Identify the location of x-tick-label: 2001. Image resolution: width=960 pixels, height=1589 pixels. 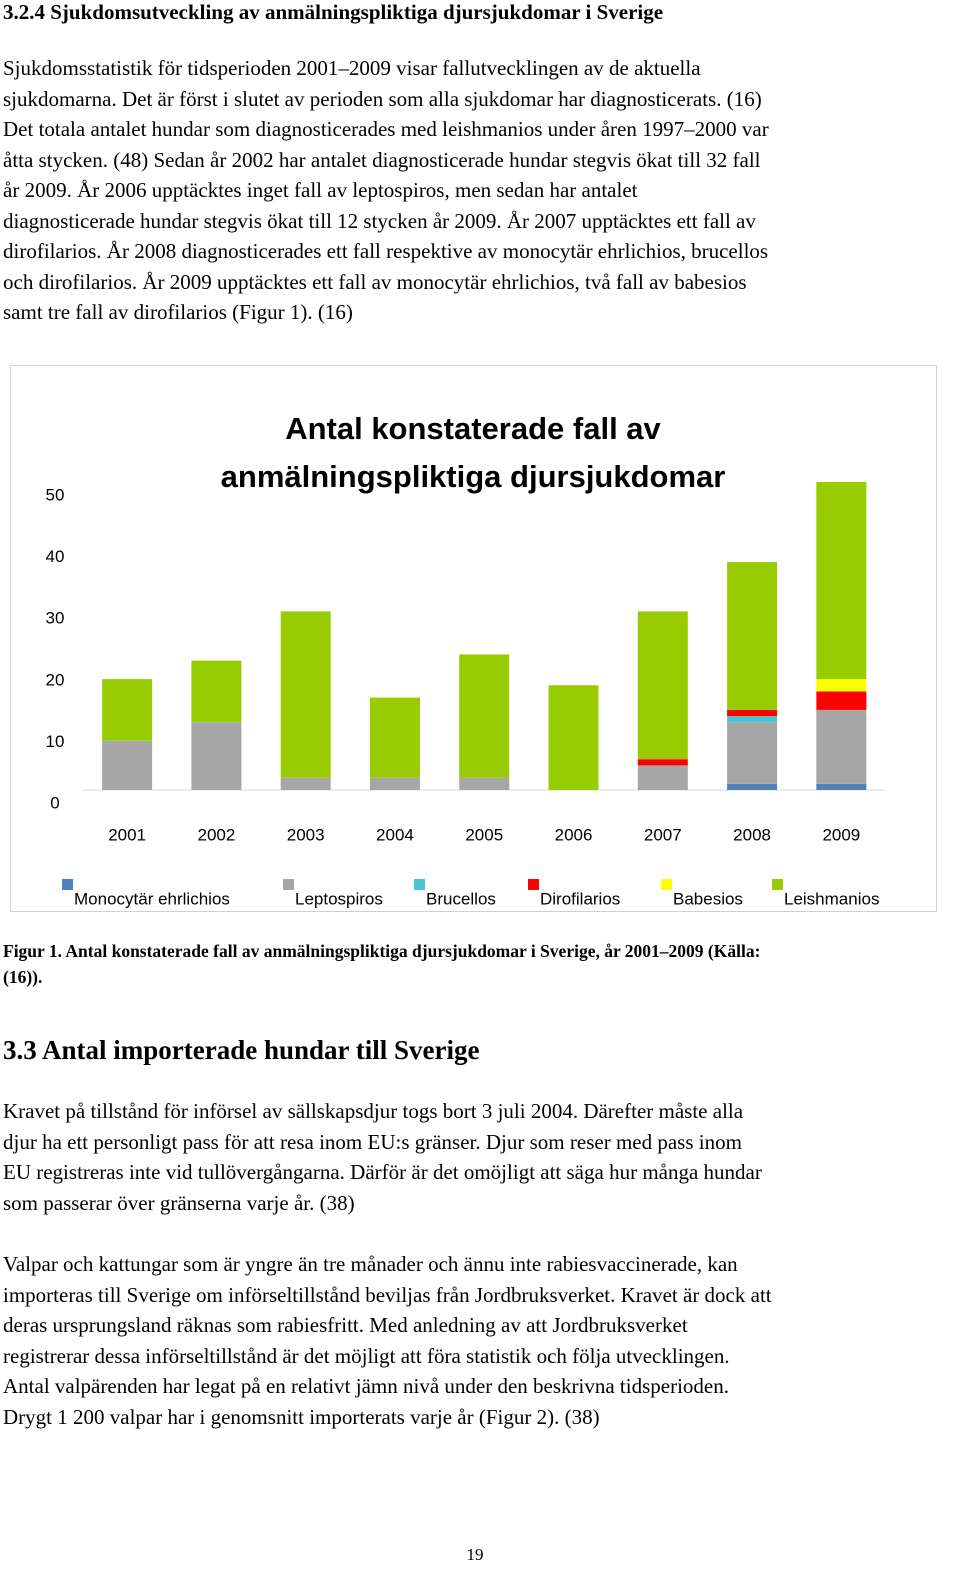
(127, 834).